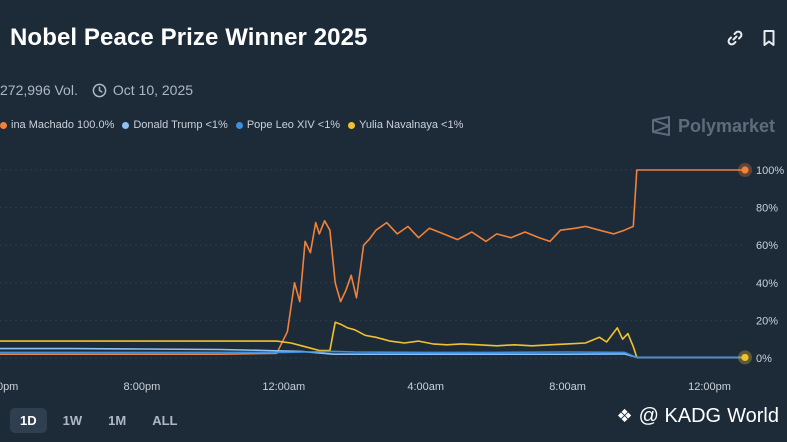 This screenshot has height=442, width=787. What do you see at coordinates (180, 125) in the screenshot?
I see `legend-label: Donald Trump <1%` at bounding box center [180, 125].